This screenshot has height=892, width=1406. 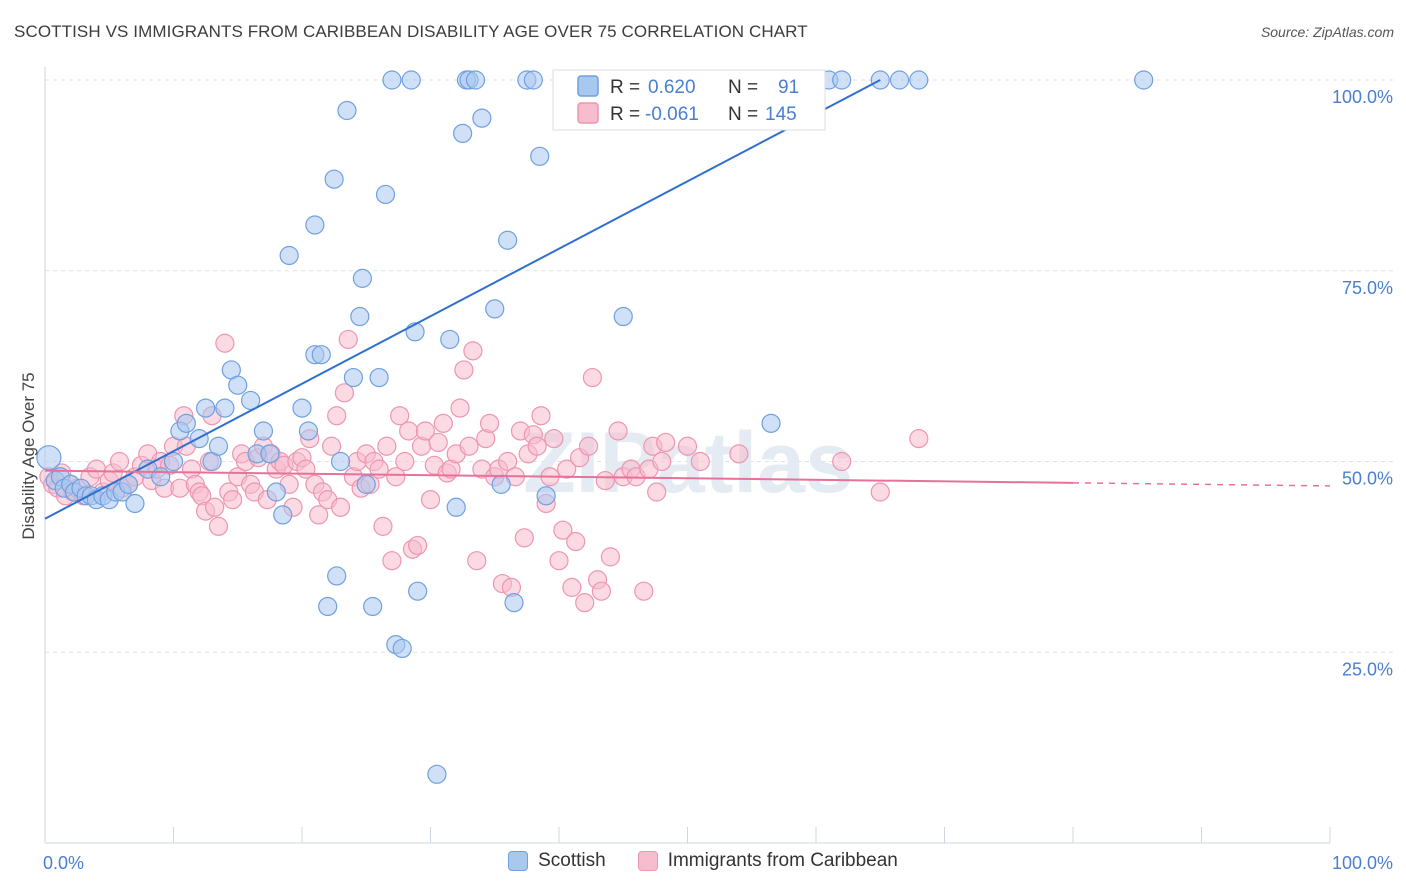 What do you see at coordinates (63, 863) in the screenshot?
I see `x-tick-label: 0.0%` at bounding box center [63, 863].